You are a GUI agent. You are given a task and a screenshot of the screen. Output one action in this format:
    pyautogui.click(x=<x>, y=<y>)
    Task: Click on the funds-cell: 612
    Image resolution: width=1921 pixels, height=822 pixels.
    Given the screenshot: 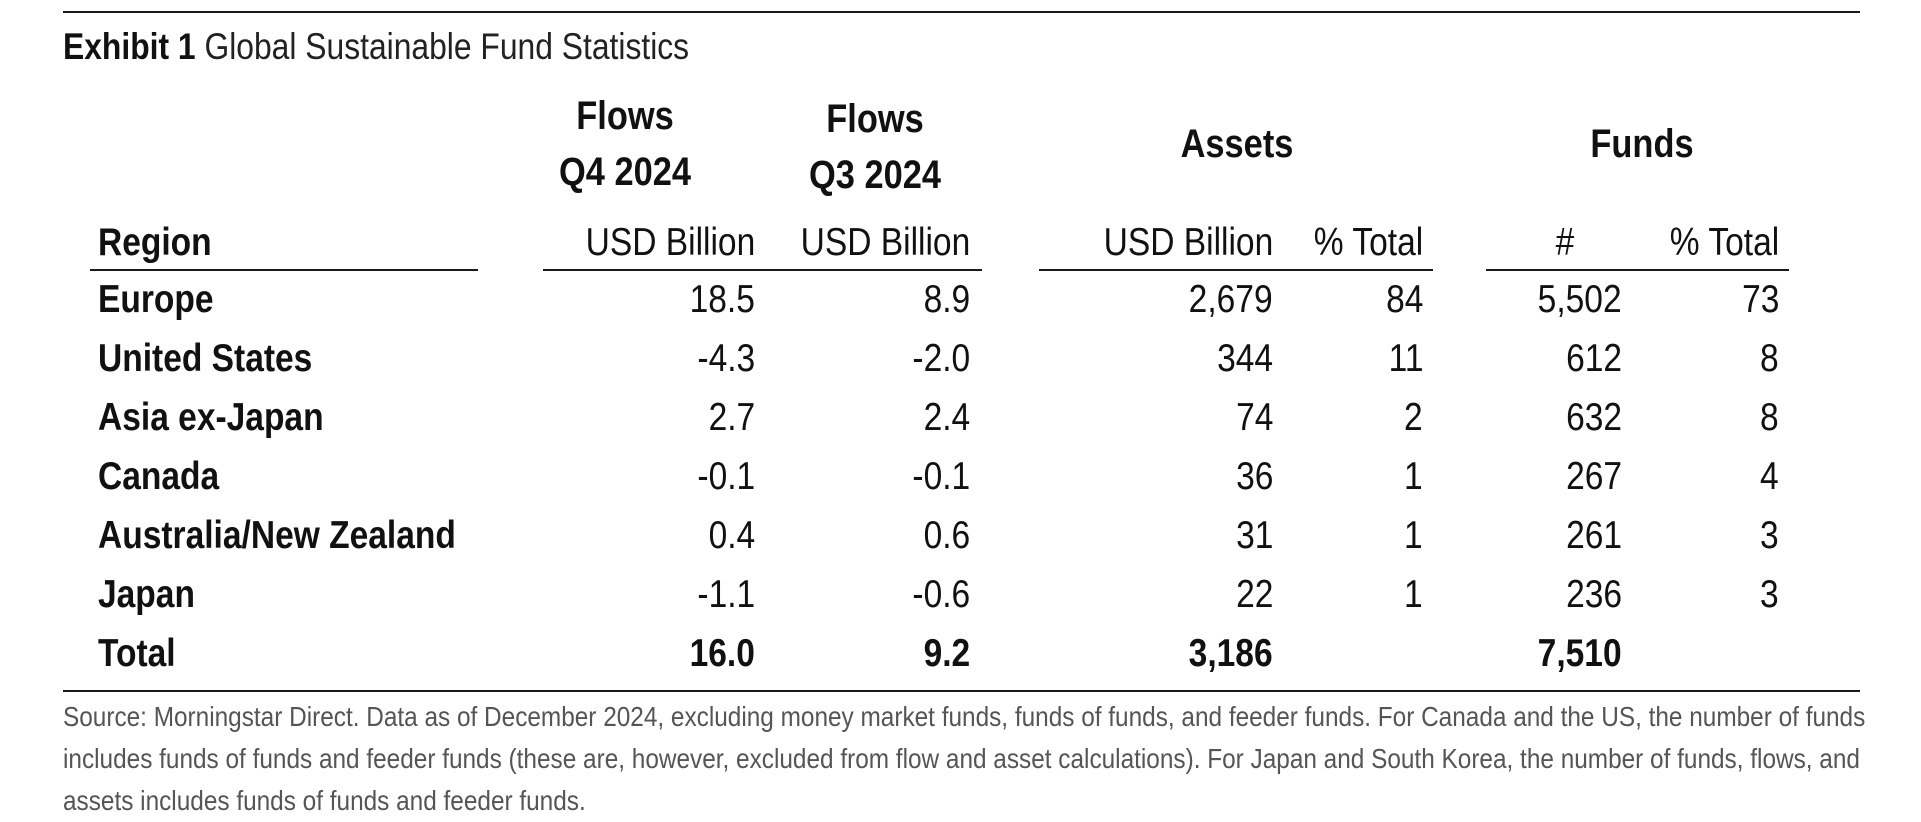 What is the action you would take?
    pyautogui.click(x=1594, y=358)
    